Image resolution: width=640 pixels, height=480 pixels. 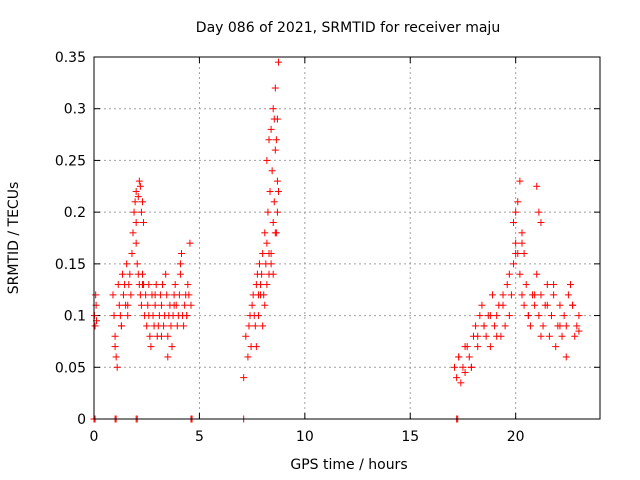 I want to click on x-tick-label: 20, so click(x=516, y=437).